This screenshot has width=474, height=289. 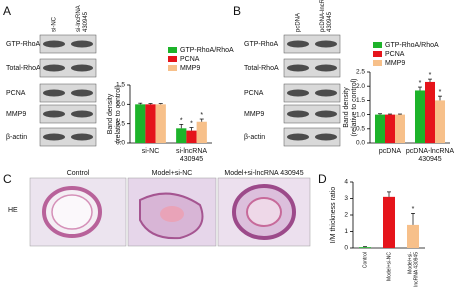 I want to click on stain-label: HE, so click(x=13, y=210).